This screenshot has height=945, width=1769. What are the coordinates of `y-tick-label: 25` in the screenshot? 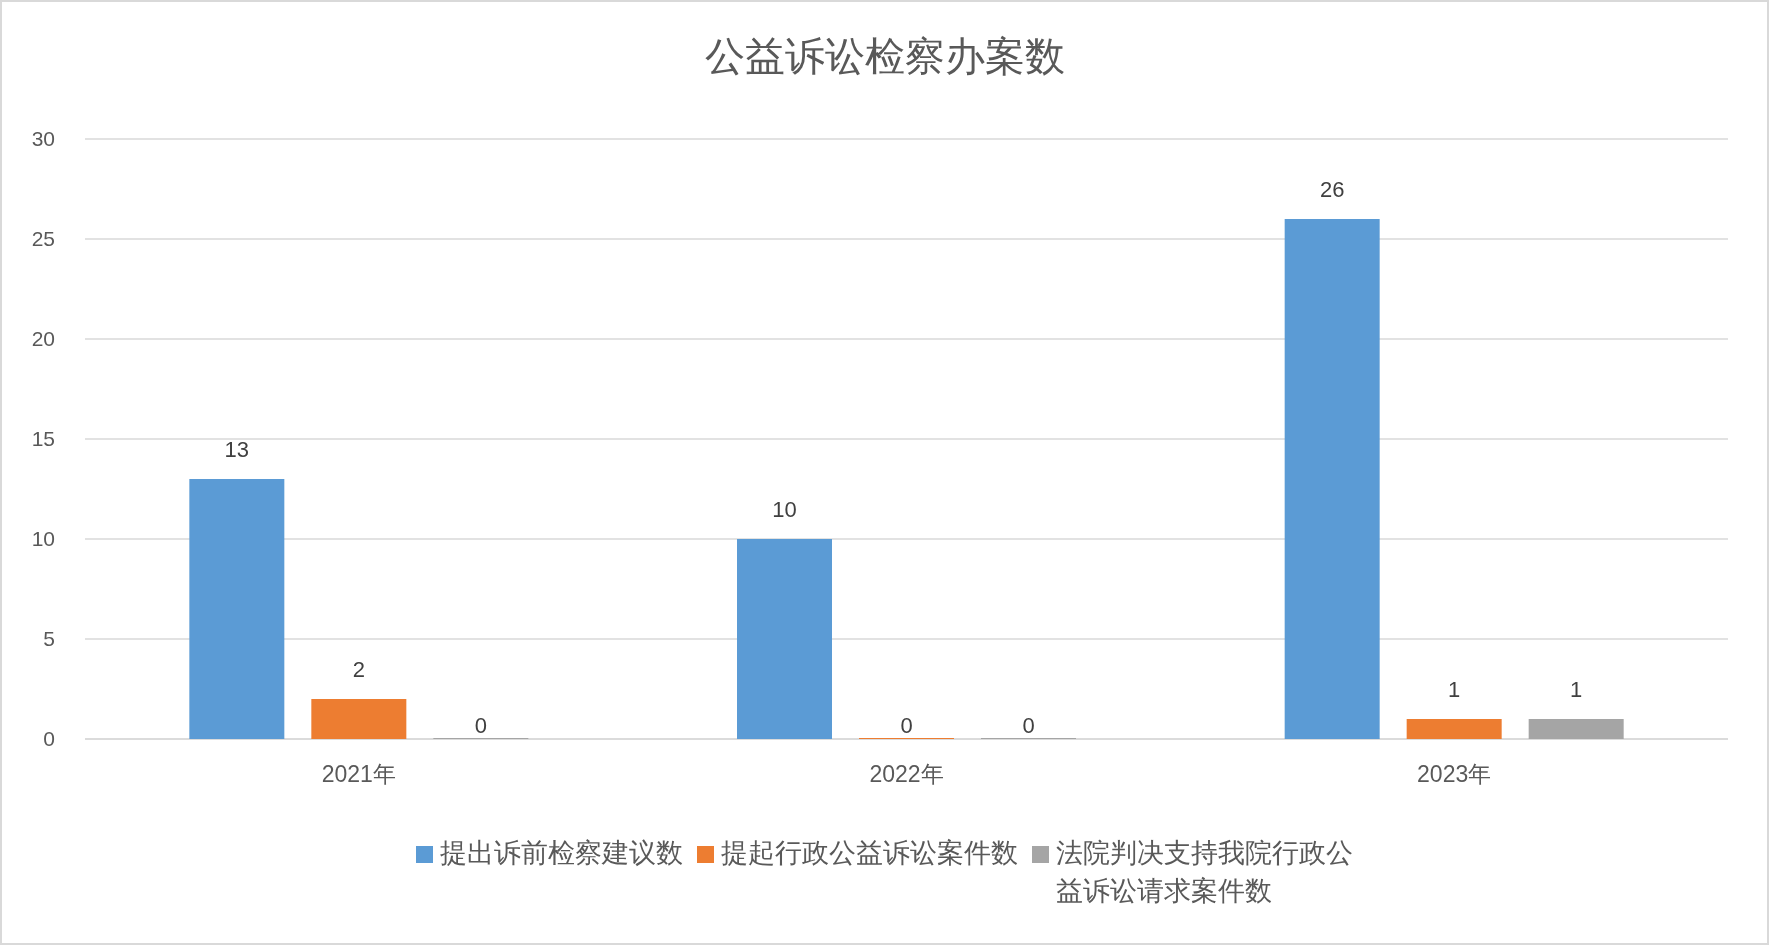 It's located at (43, 238).